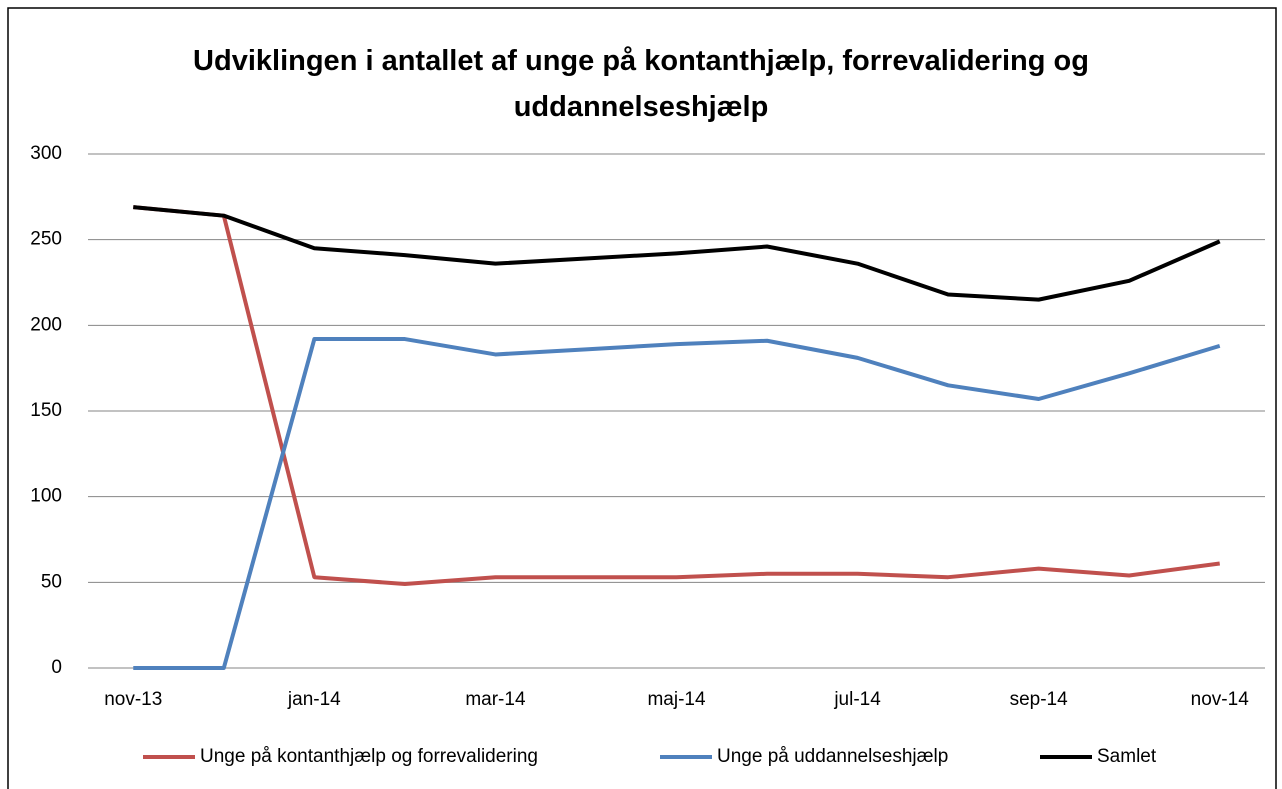 Image resolution: width=1282 pixels, height=789 pixels. What do you see at coordinates (832, 756) in the screenshot?
I see `legend-label: Unge på uddannelseshjælp` at bounding box center [832, 756].